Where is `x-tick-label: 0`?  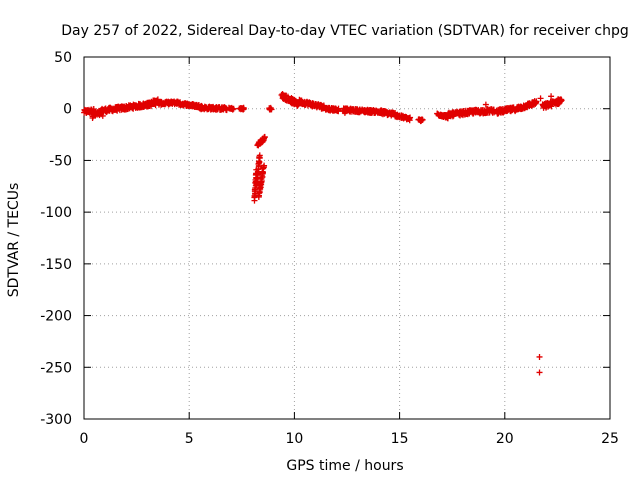
x-tick-label: 0 is located at coordinates (84, 439).